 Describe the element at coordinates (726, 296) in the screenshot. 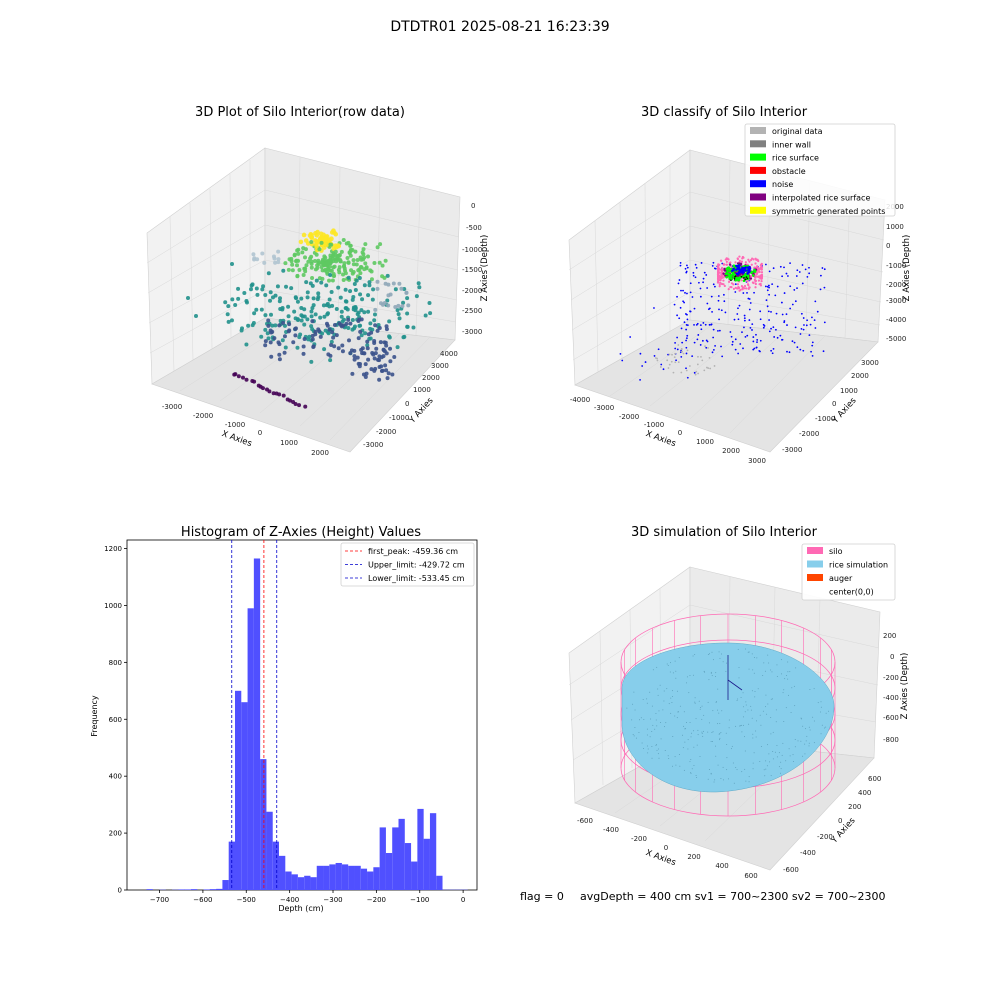

I see `classify-grid-lines` at that location.